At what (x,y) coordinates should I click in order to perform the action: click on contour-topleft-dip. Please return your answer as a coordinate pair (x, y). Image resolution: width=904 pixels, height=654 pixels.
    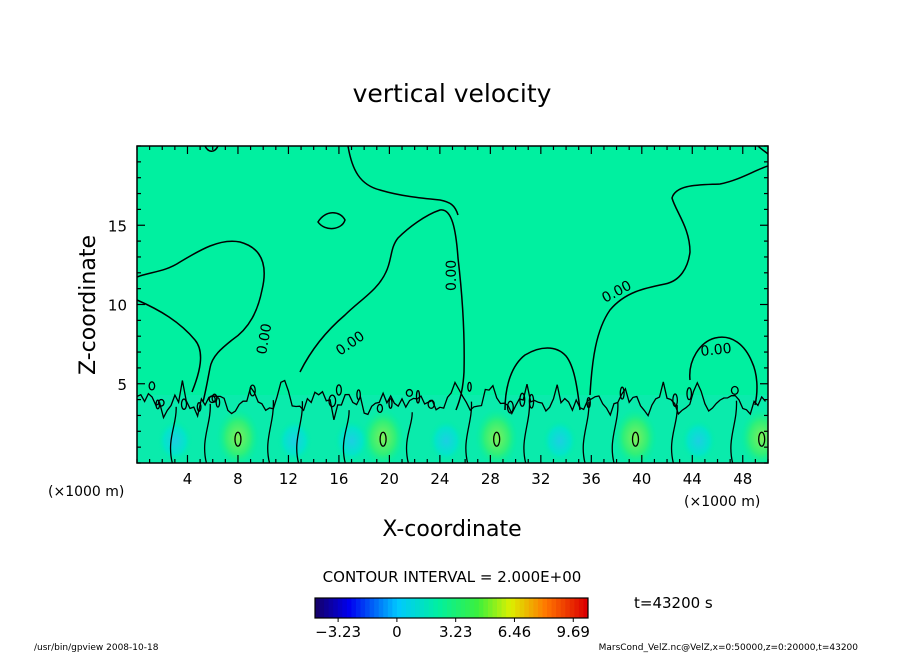
    Looking at the image, I should click on (211, 149).